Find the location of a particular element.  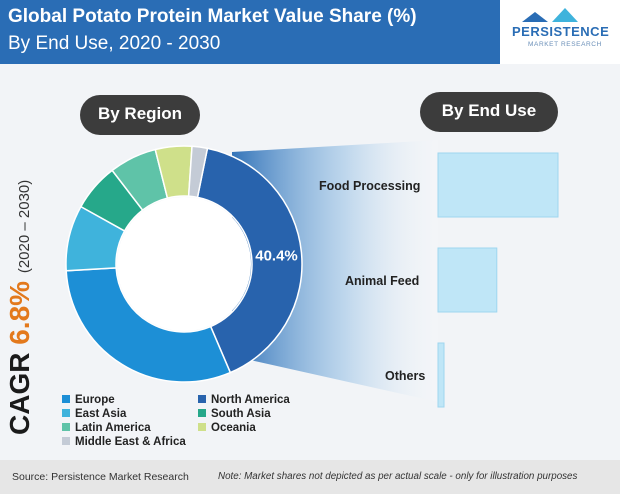

donut-data-label: 40.4% is located at coordinates (276, 256).